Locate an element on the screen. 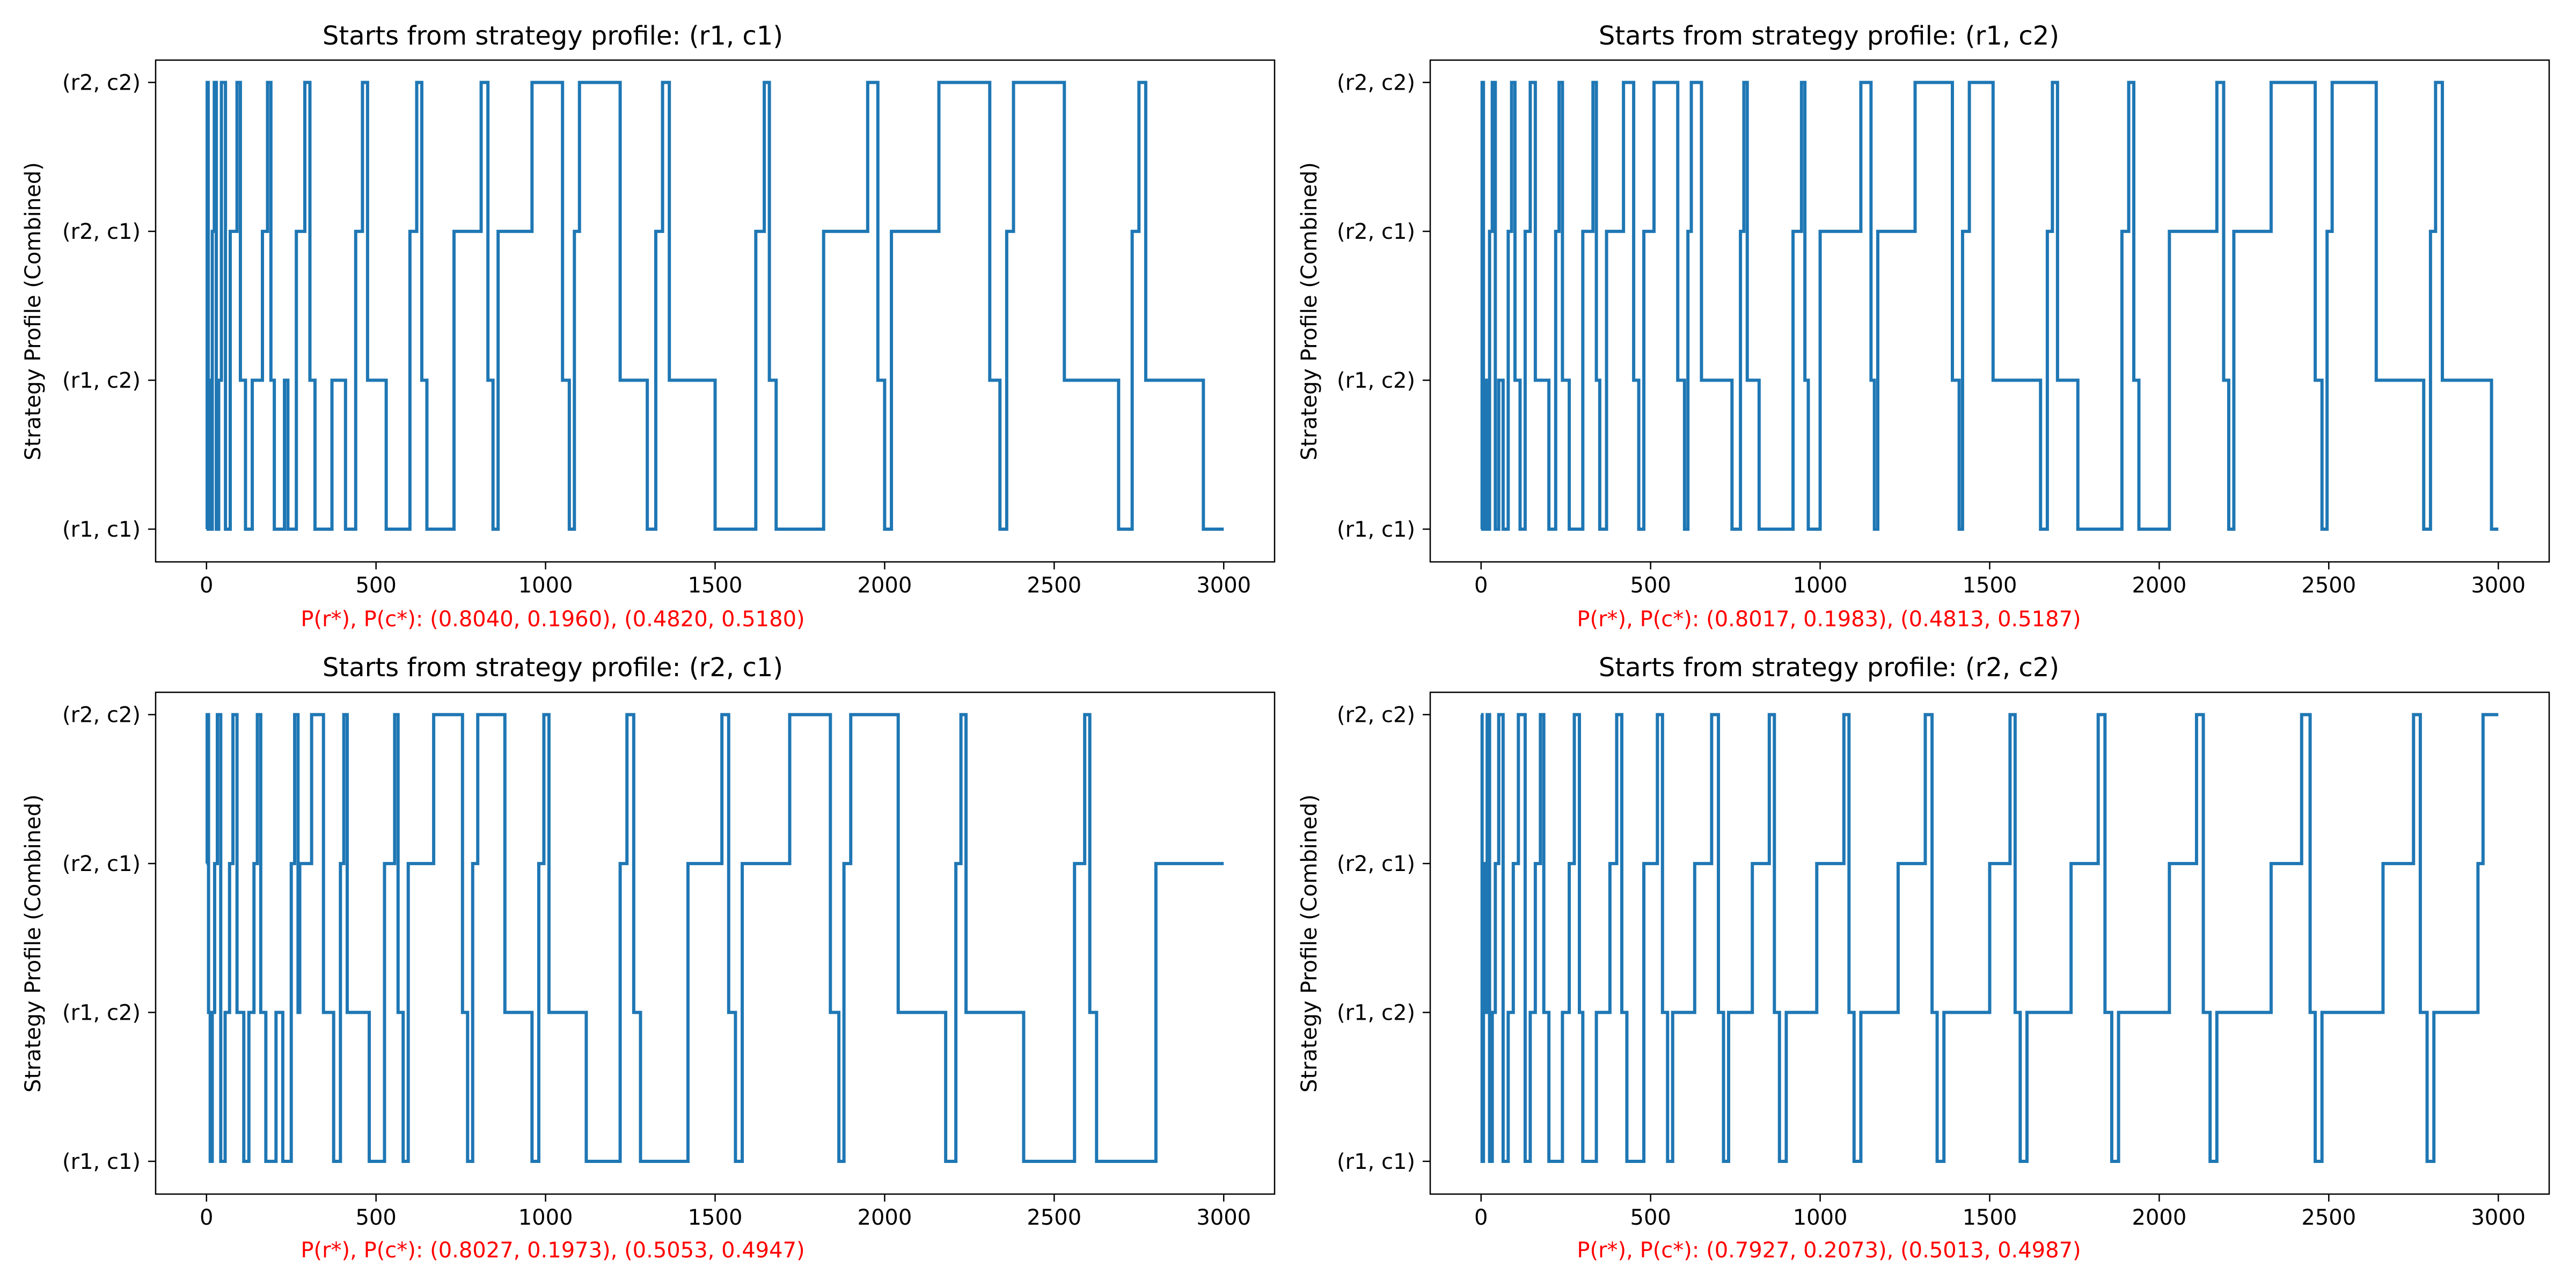 This screenshot has height=1288, width=2576. subplot-title: Starts from strategy profile: (r2, c1) is located at coordinates (553, 668).